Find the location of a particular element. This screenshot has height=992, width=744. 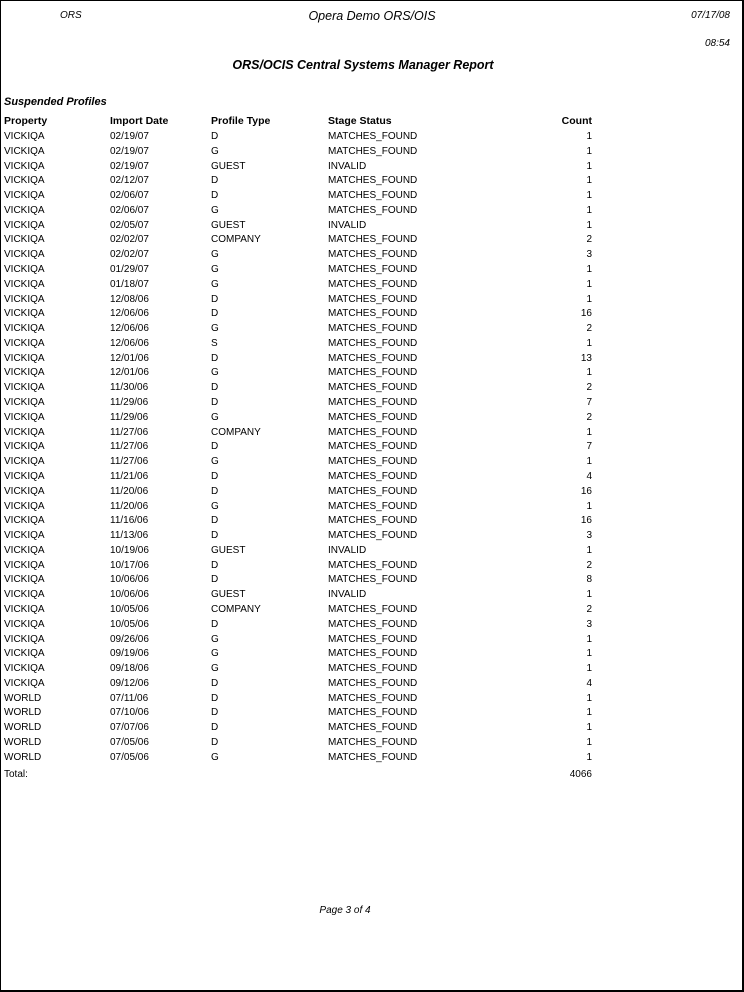

cell-import-date: 12/08/06 is located at coordinates (129, 299).